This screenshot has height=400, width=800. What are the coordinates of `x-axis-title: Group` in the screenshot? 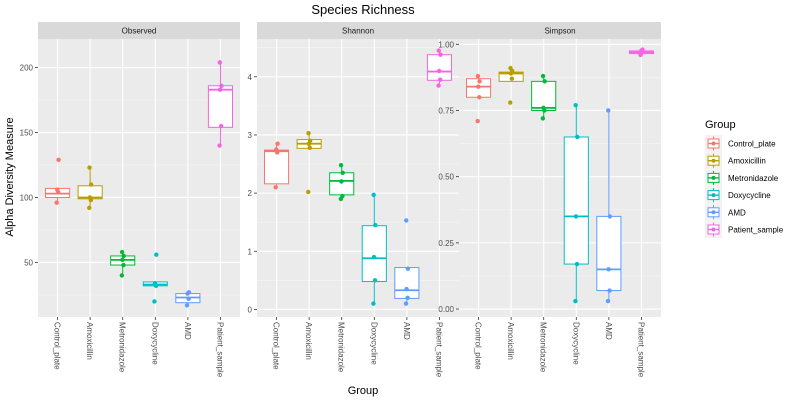 It's located at (363, 391).